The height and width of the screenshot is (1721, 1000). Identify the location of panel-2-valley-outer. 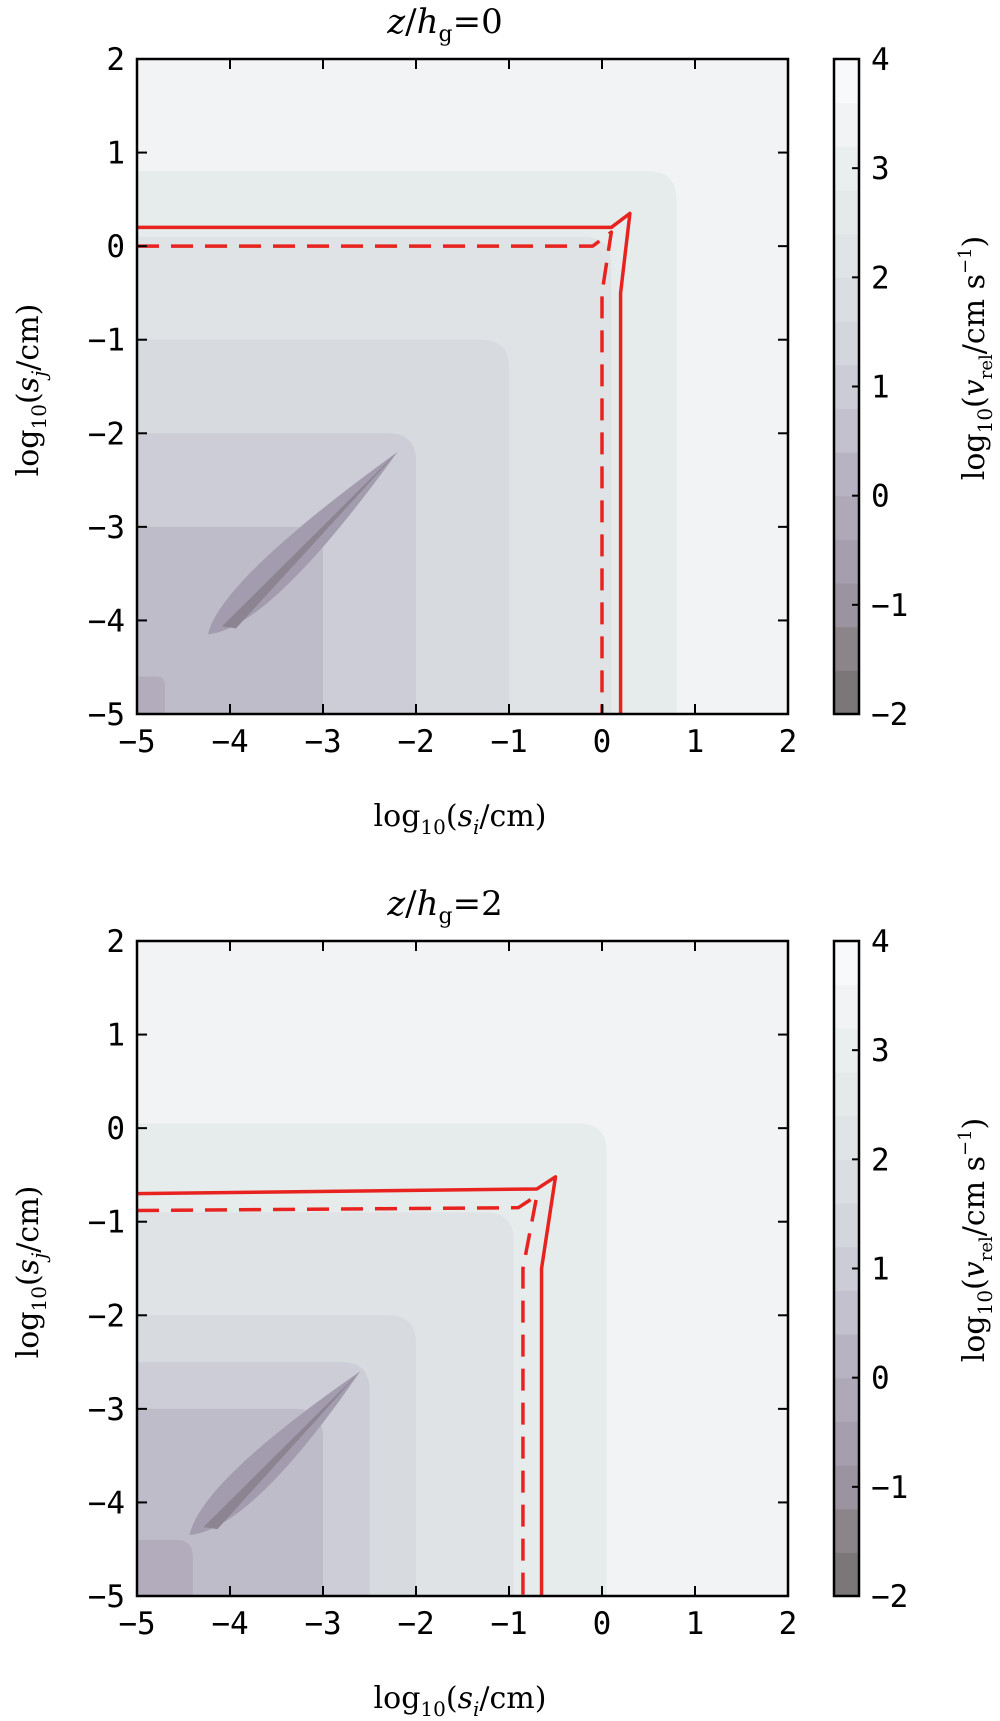
(275, 1453).